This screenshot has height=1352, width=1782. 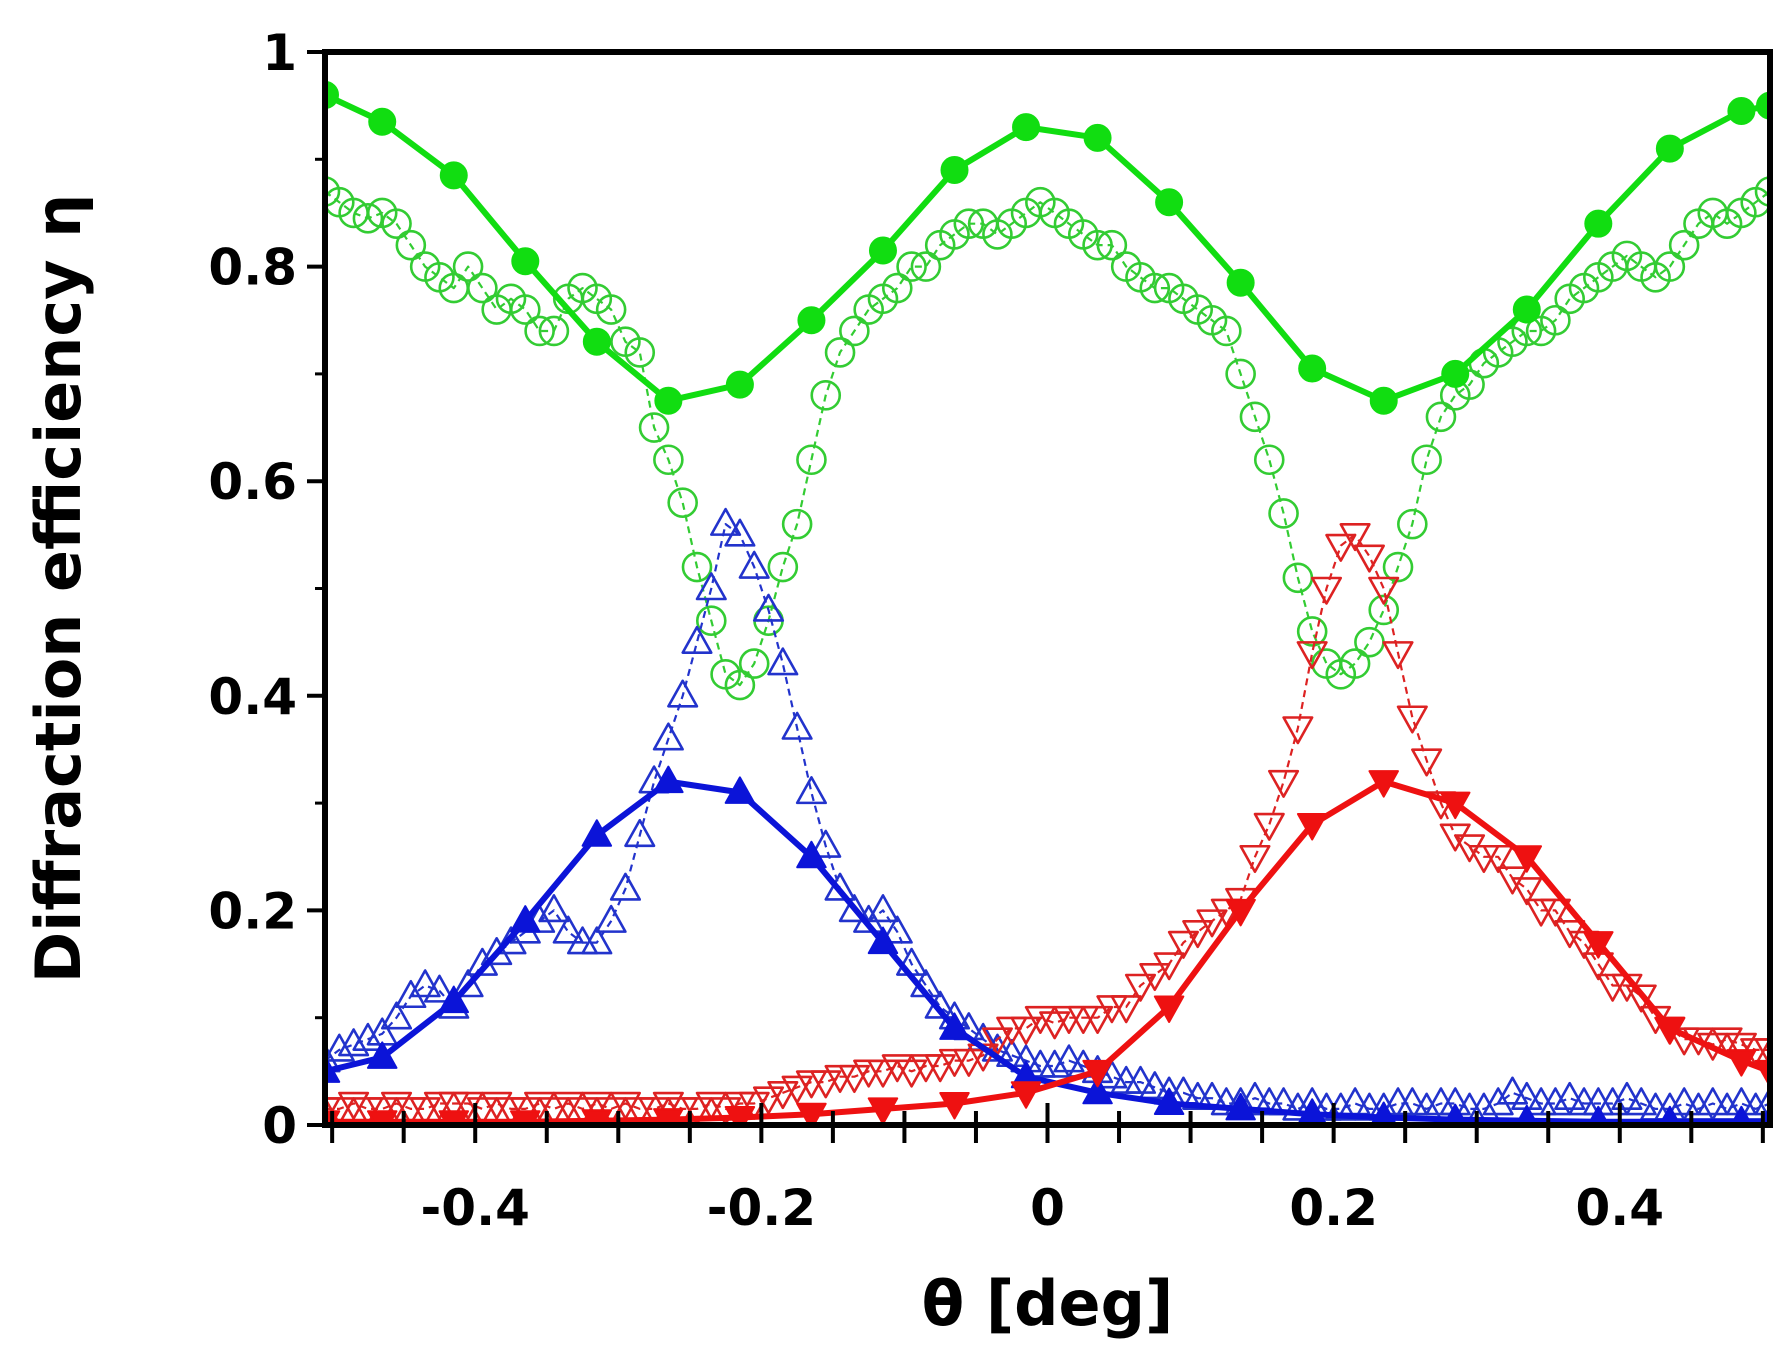 I want to click on x-axis-title: θ [deg], so click(x=1048, y=1303).